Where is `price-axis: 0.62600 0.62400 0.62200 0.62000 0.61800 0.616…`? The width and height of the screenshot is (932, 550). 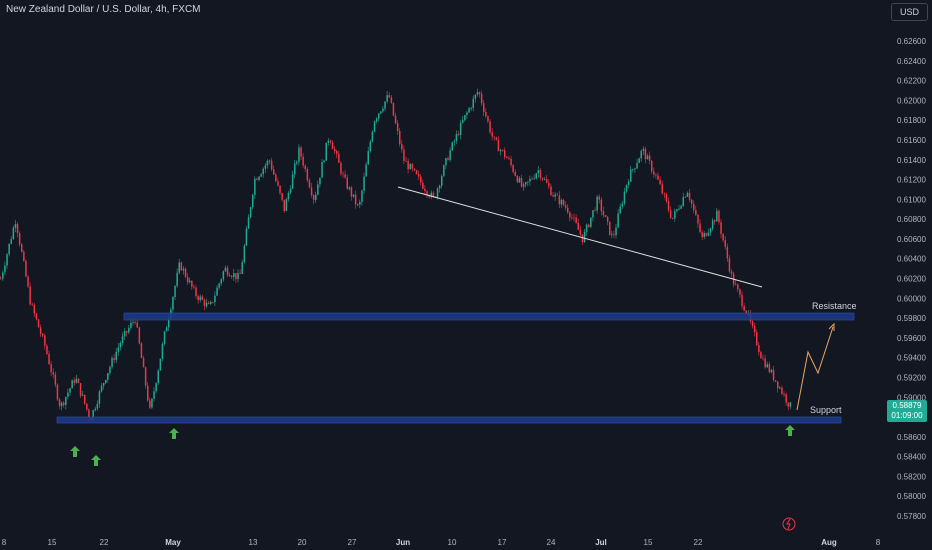 price-axis: 0.62600 0.62400 0.62200 0.62000 0.61800 0.616… is located at coordinates (911, 279).